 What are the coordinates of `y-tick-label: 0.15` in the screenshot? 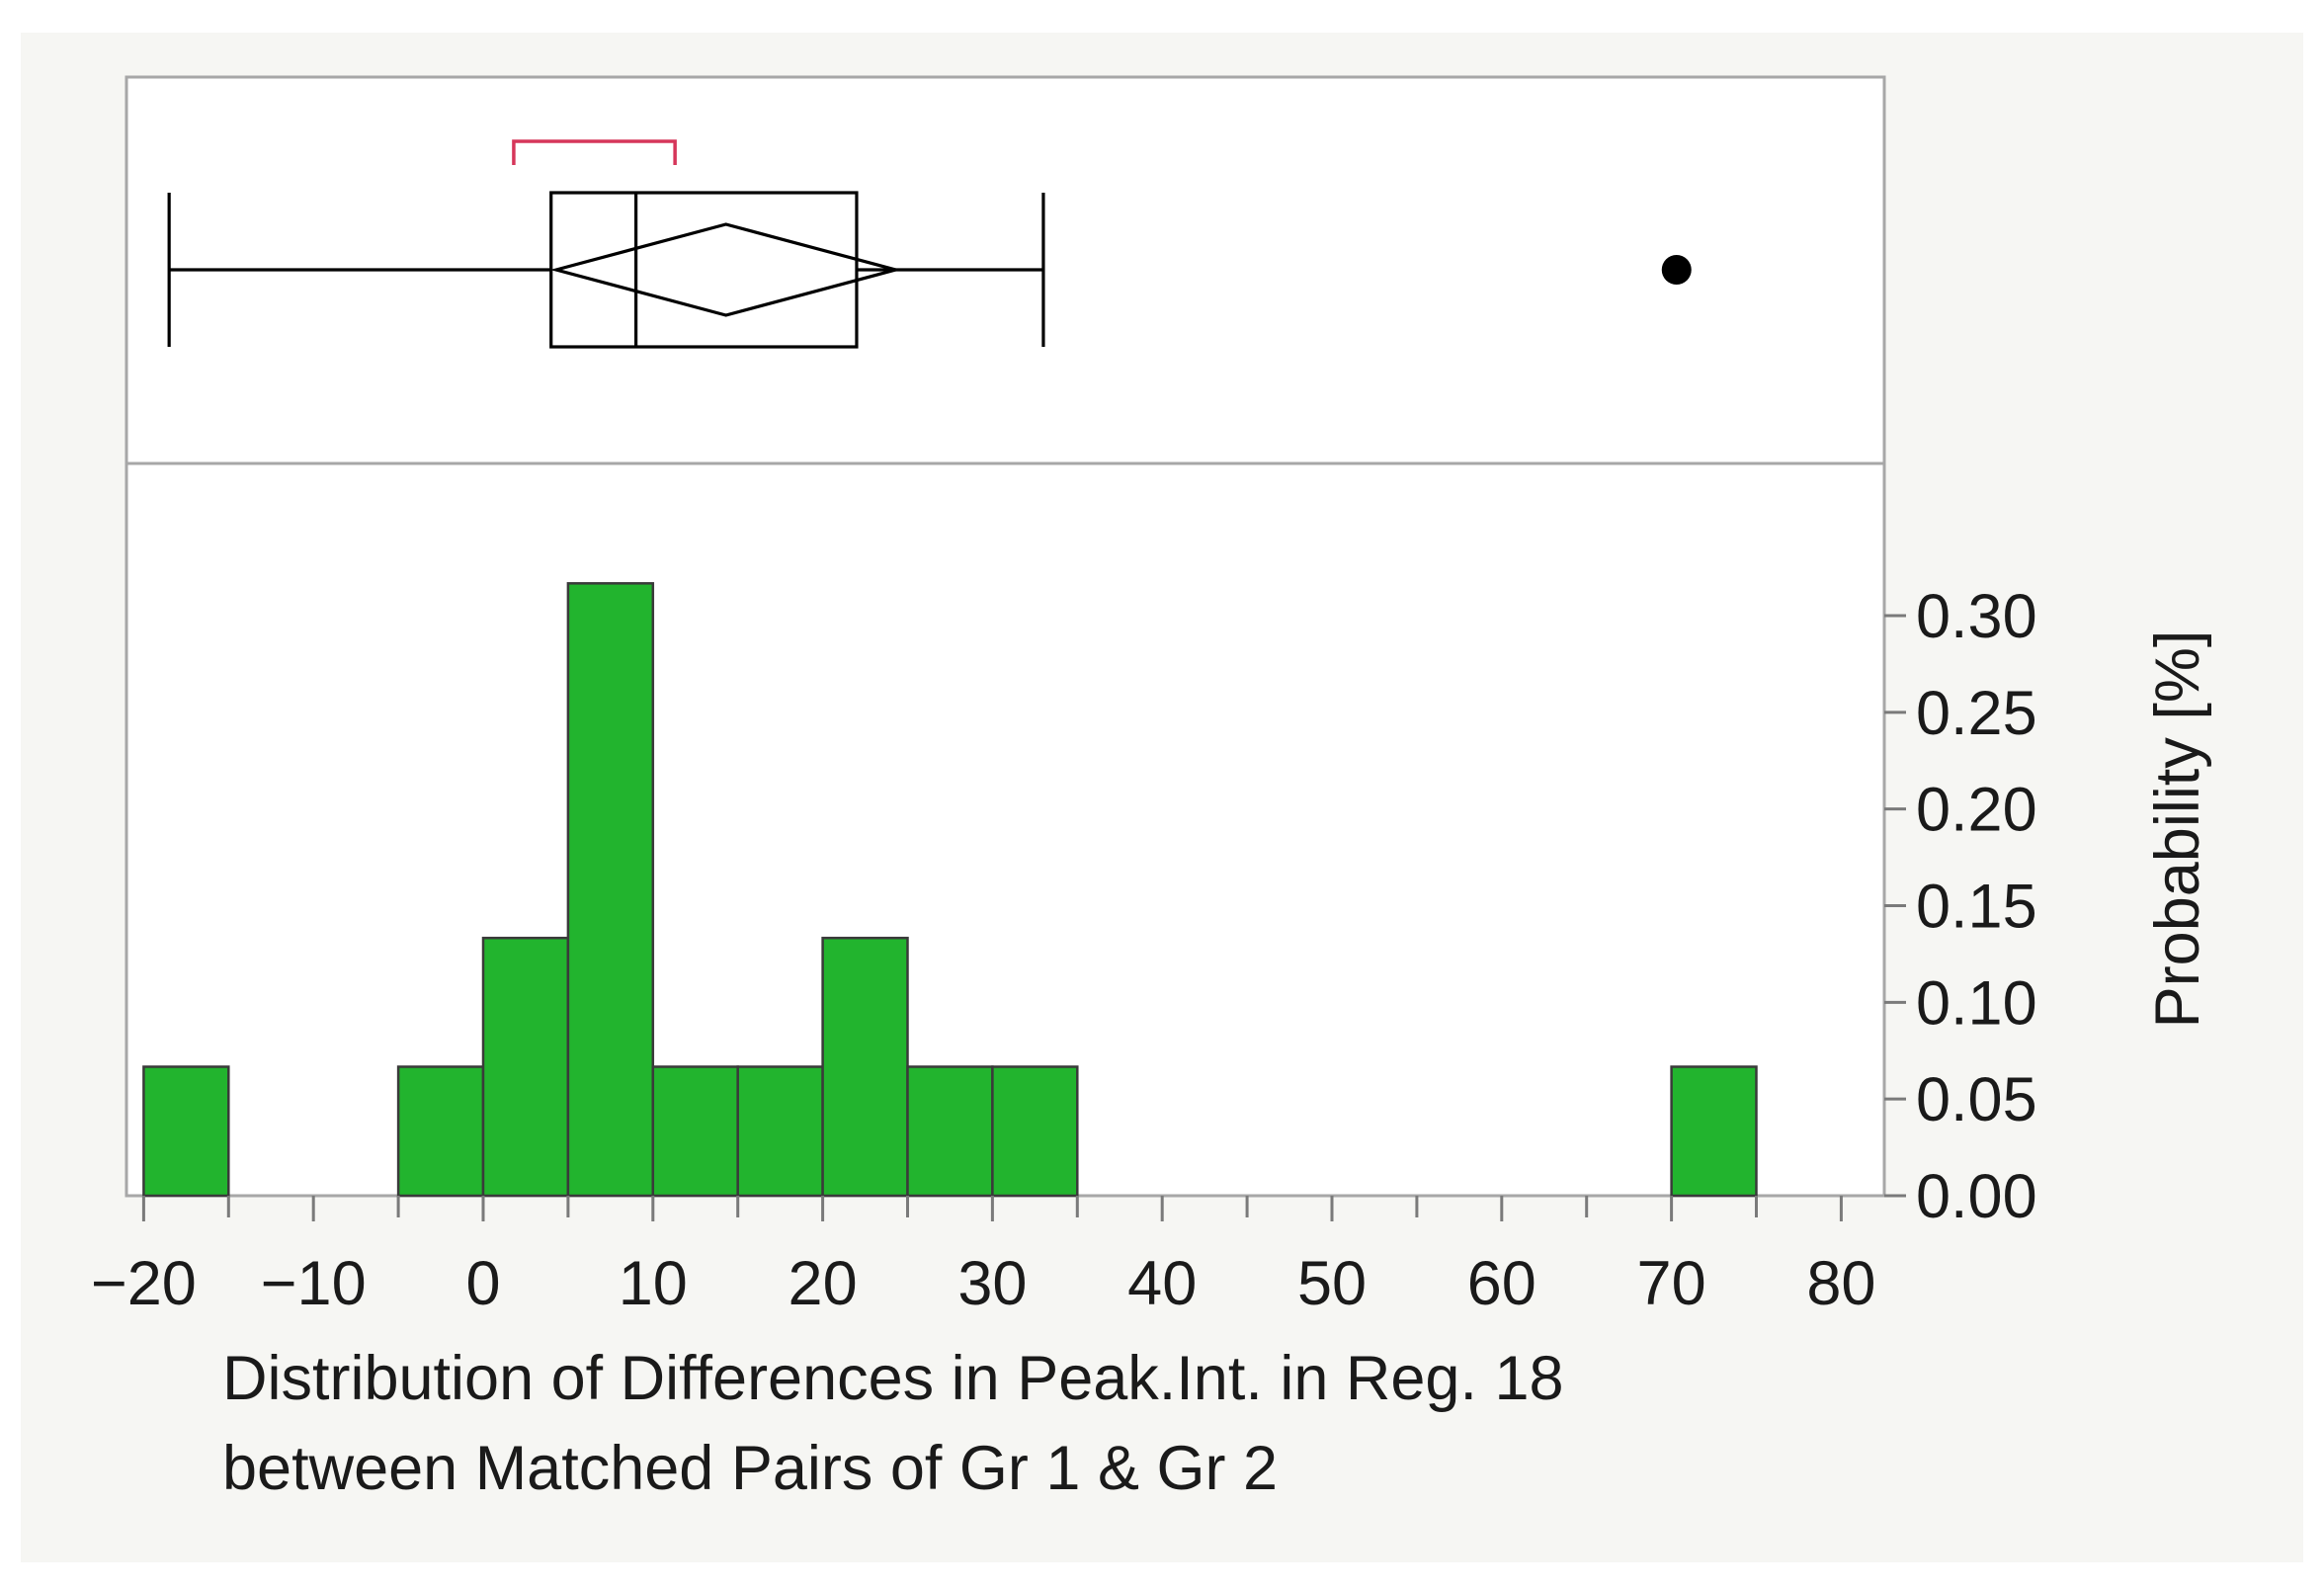 It's located at (1976, 908).